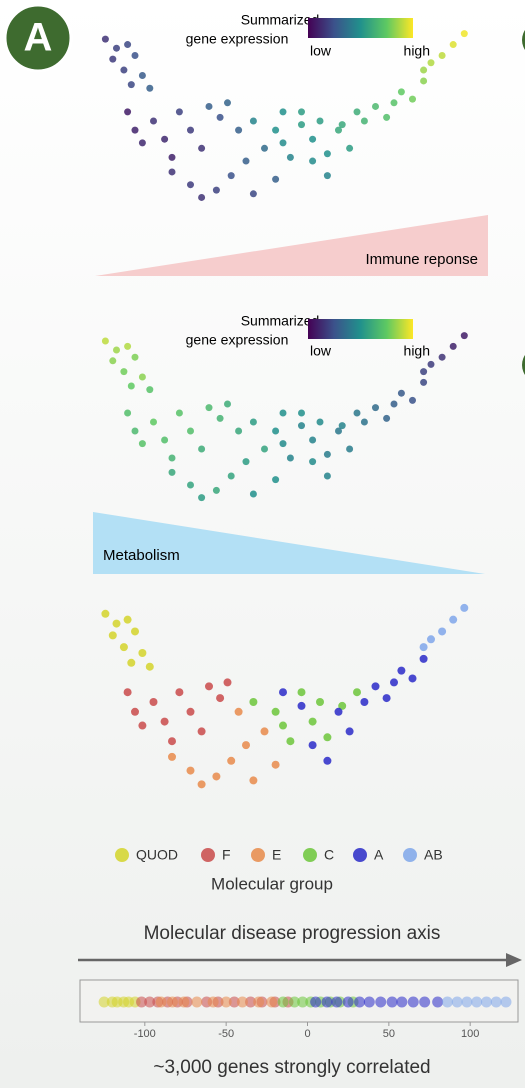 Image resolution: width=525 pixels, height=1088 pixels. I want to click on x-tick-label: 50, so click(389, 1034).